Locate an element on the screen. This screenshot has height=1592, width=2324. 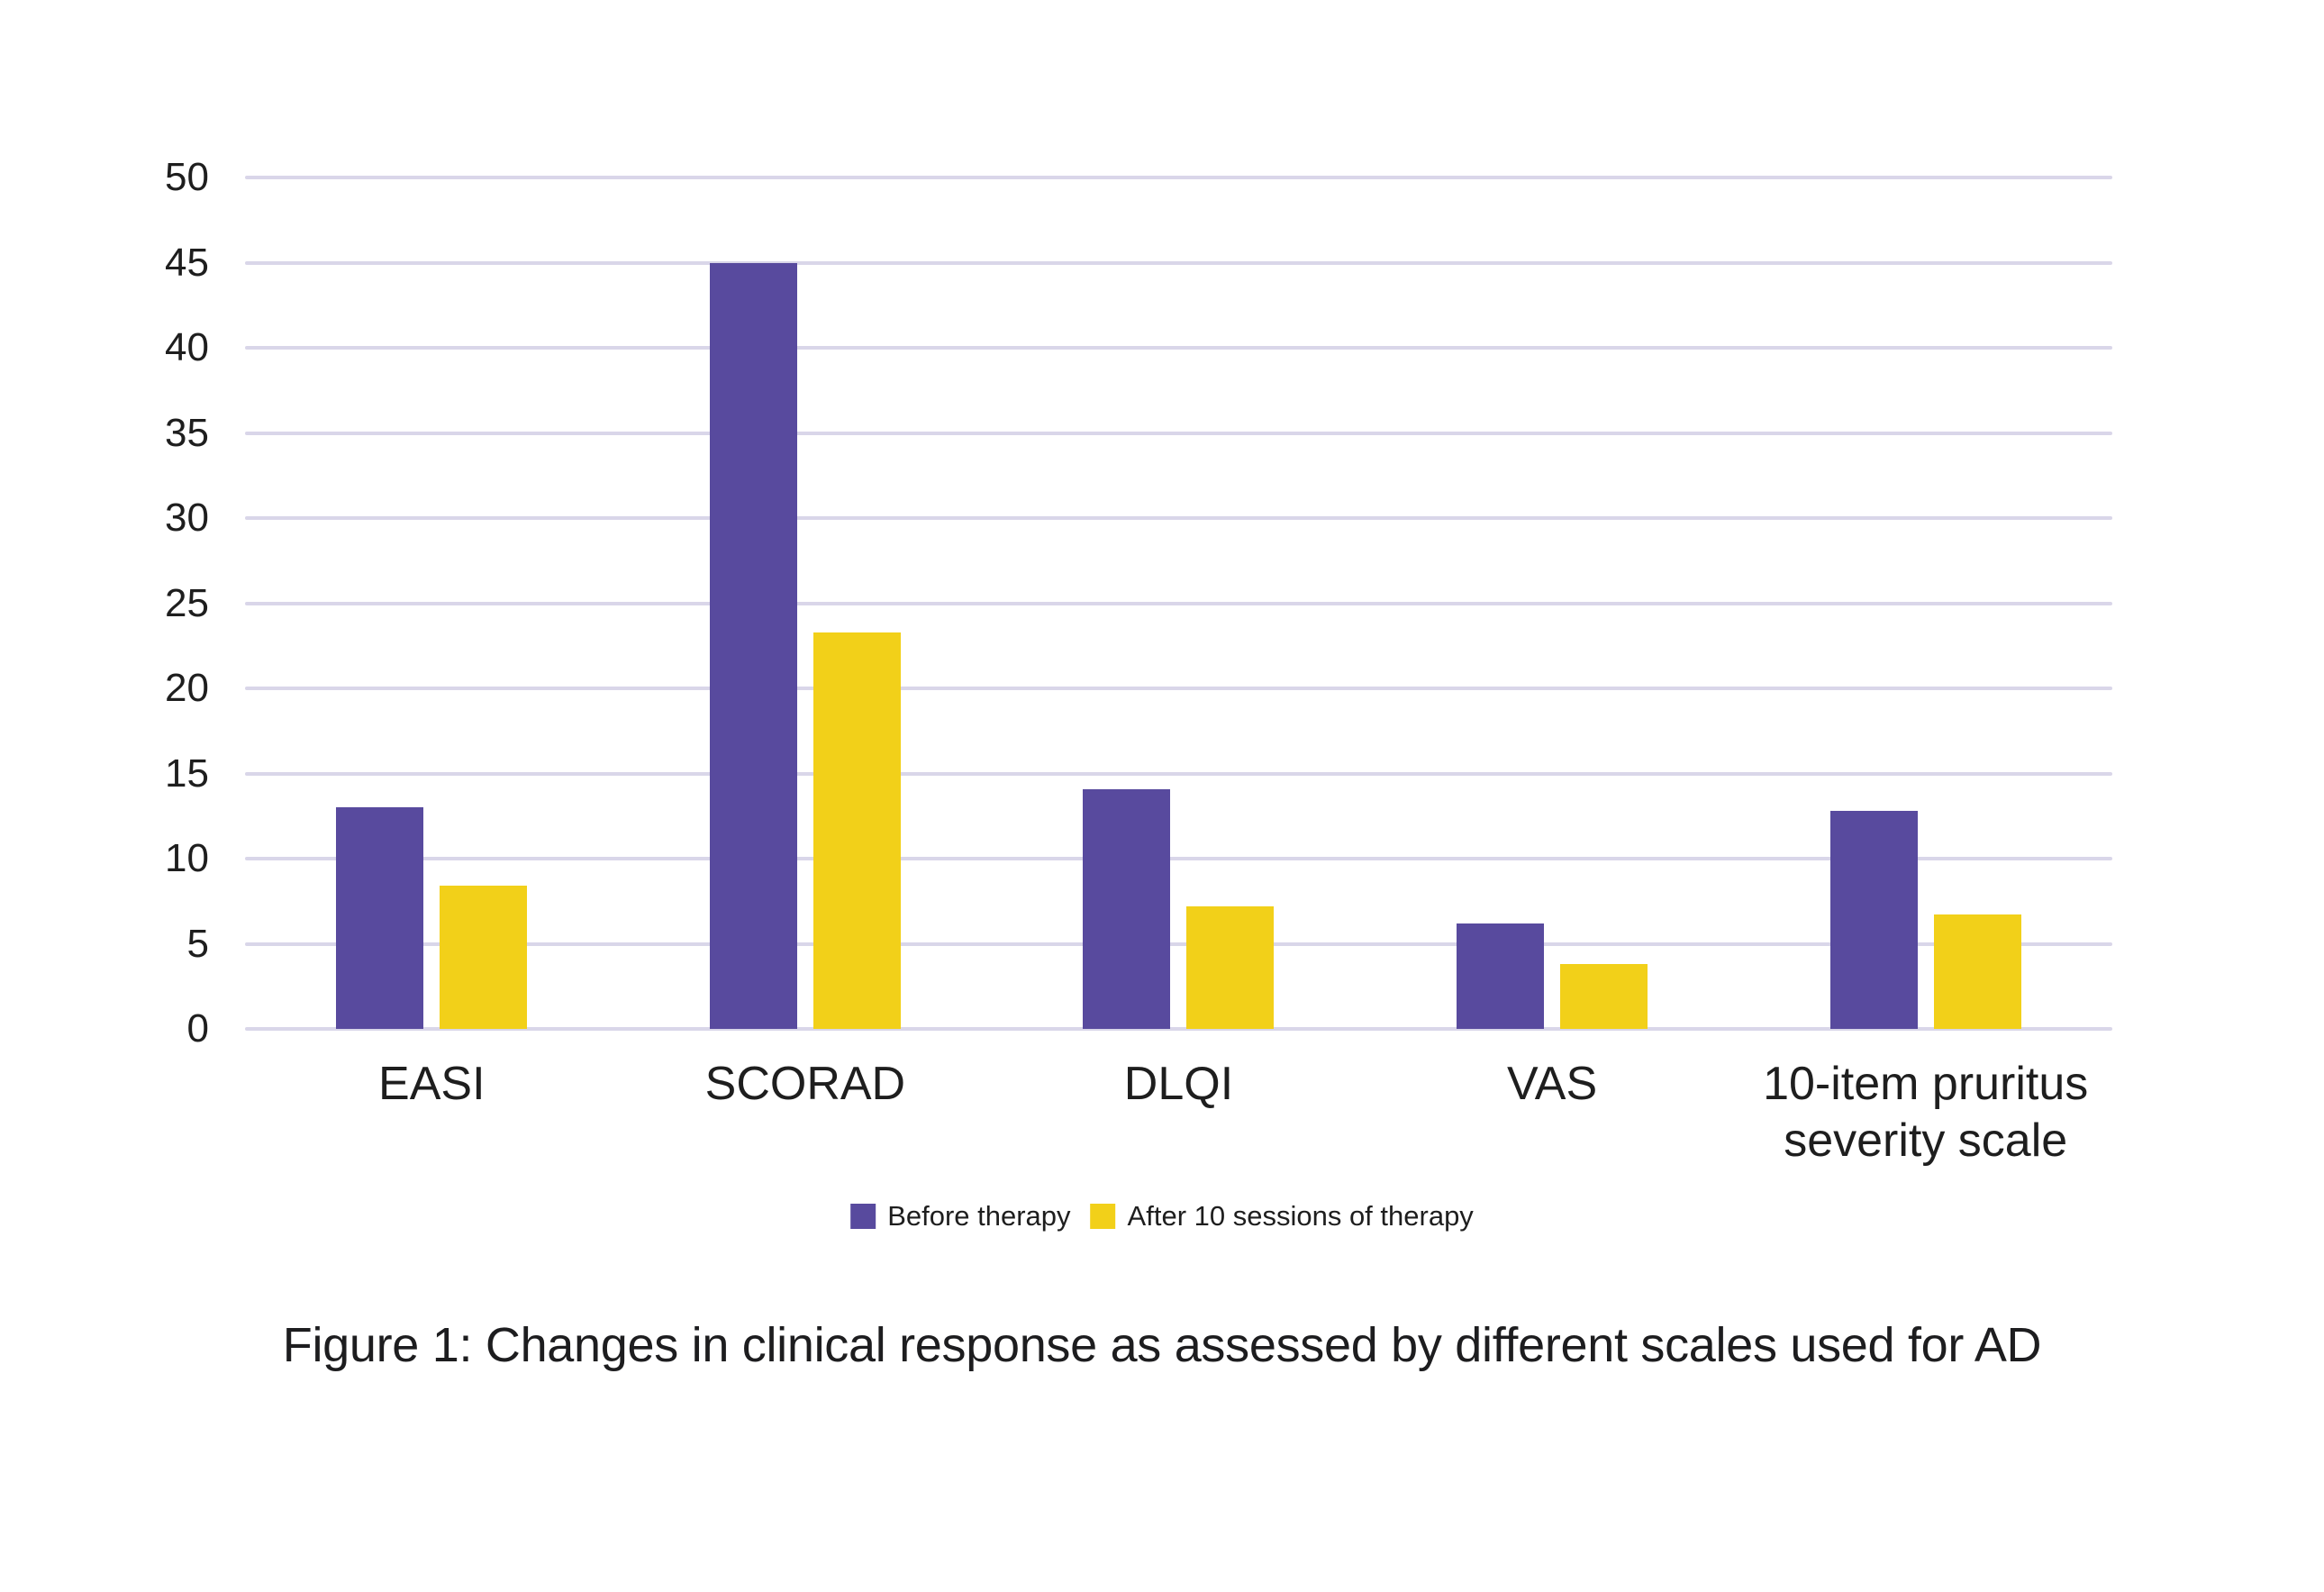
y-tick-label-30: 30 is located at coordinates (187, 518).